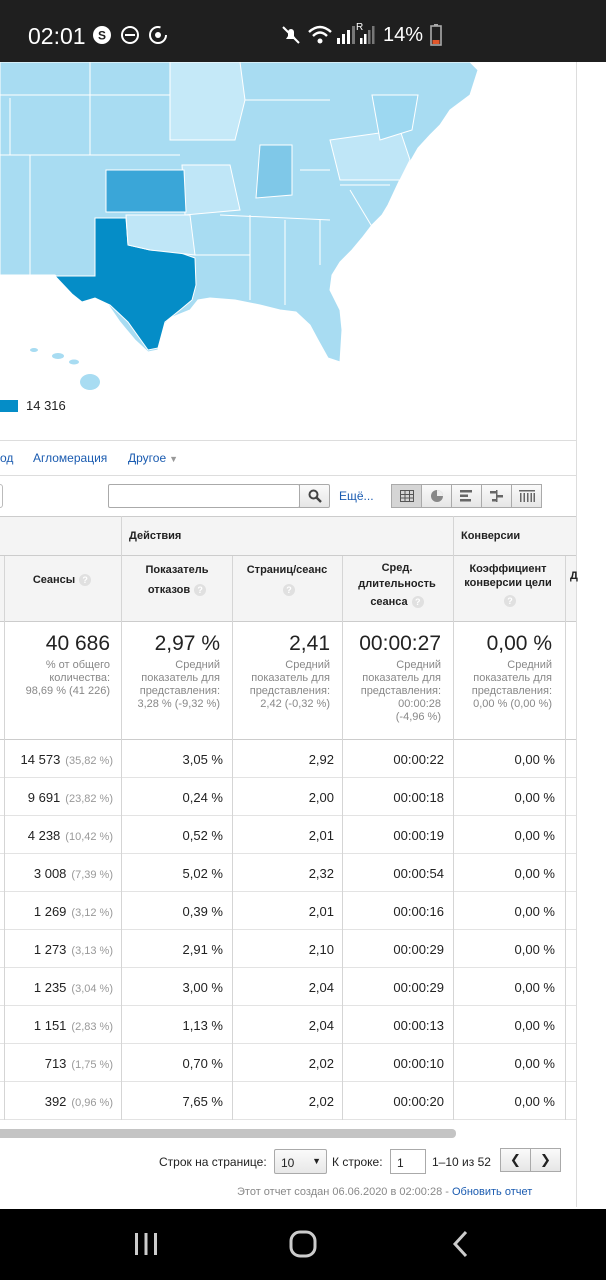  What do you see at coordinates (565, 838) in the screenshot?
I see `column-divider` at bounding box center [565, 838].